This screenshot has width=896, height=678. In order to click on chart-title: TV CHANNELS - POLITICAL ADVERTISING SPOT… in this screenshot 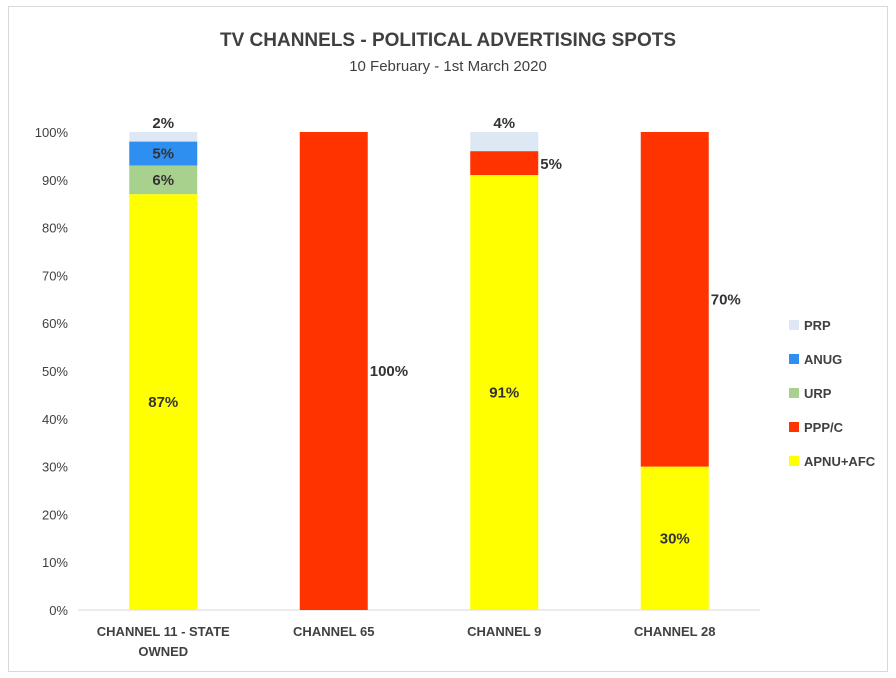, I will do `click(448, 40)`.